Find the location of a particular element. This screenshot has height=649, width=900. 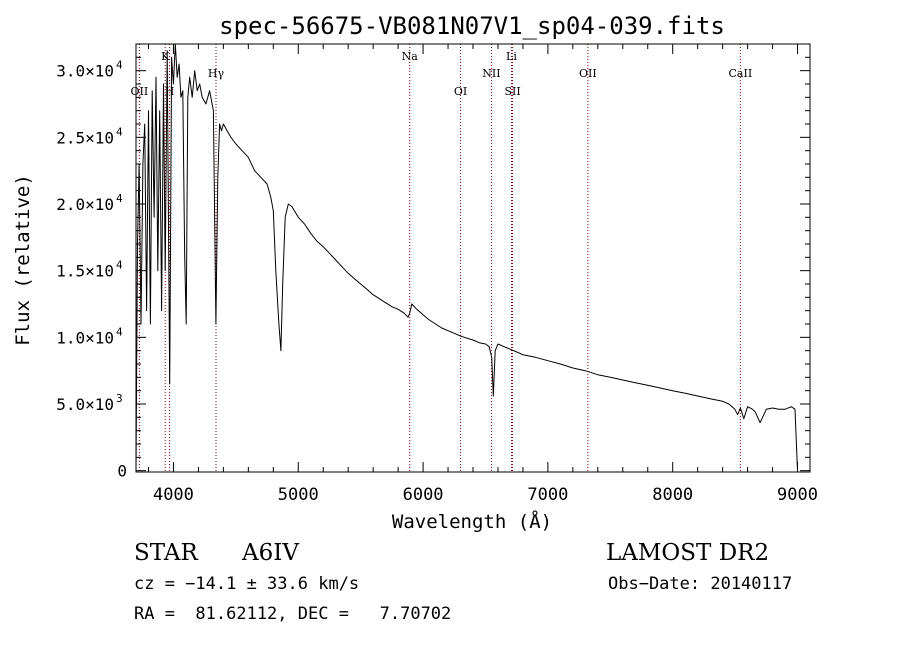

y-tick-exponent-3: 4 is located at coordinates (119, 265).